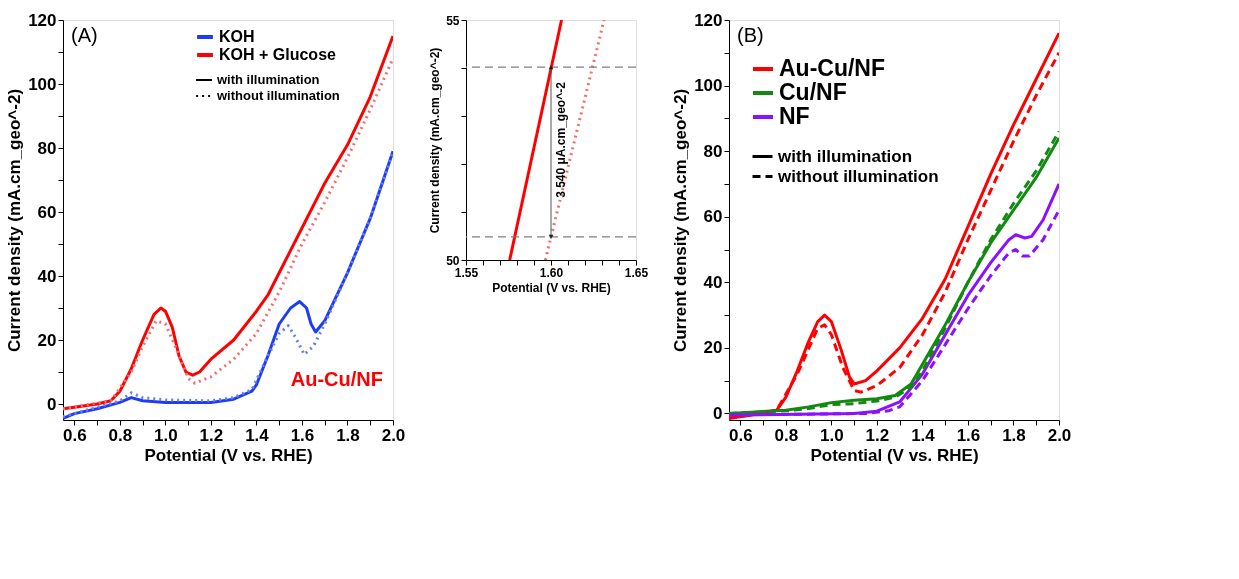 This screenshot has width=1239, height=579. Describe the element at coordinates (813, 92) in the screenshot. I see `legend-label: Cu/NF` at that location.